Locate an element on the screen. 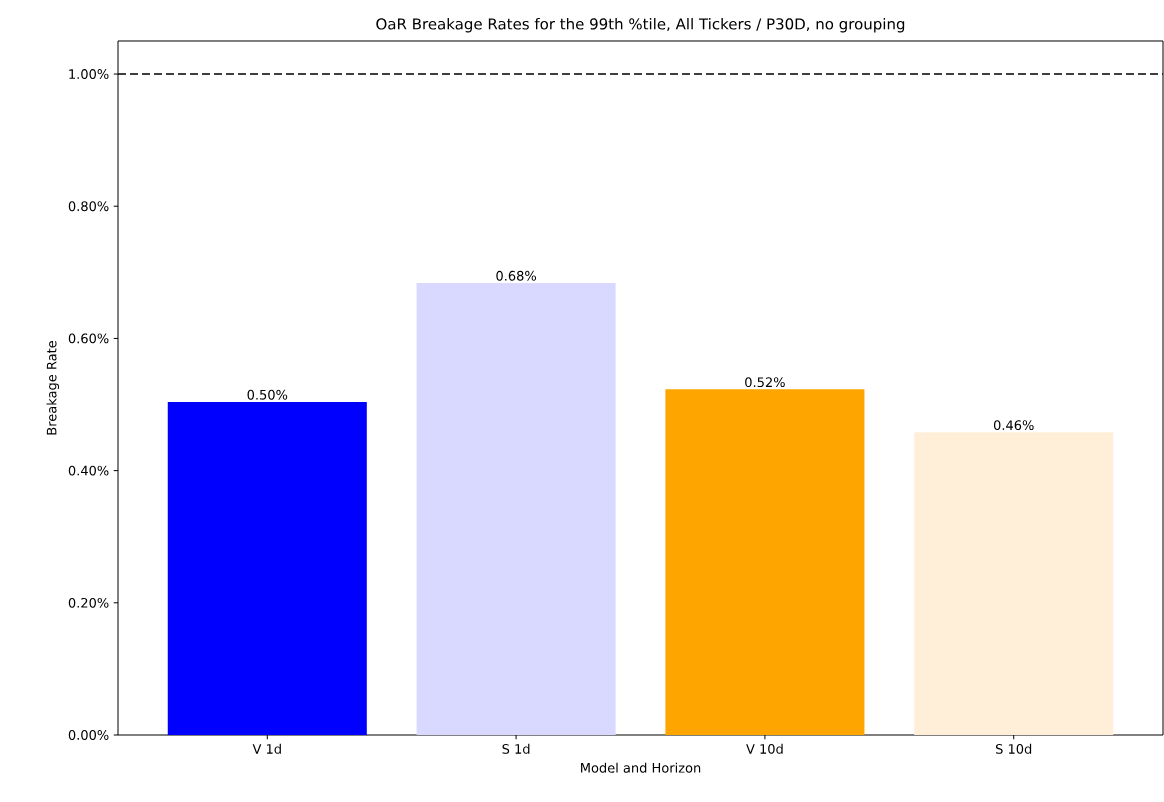 The image size is (1164, 802). x-tick-label: V 10d is located at coordinates (764, 748).